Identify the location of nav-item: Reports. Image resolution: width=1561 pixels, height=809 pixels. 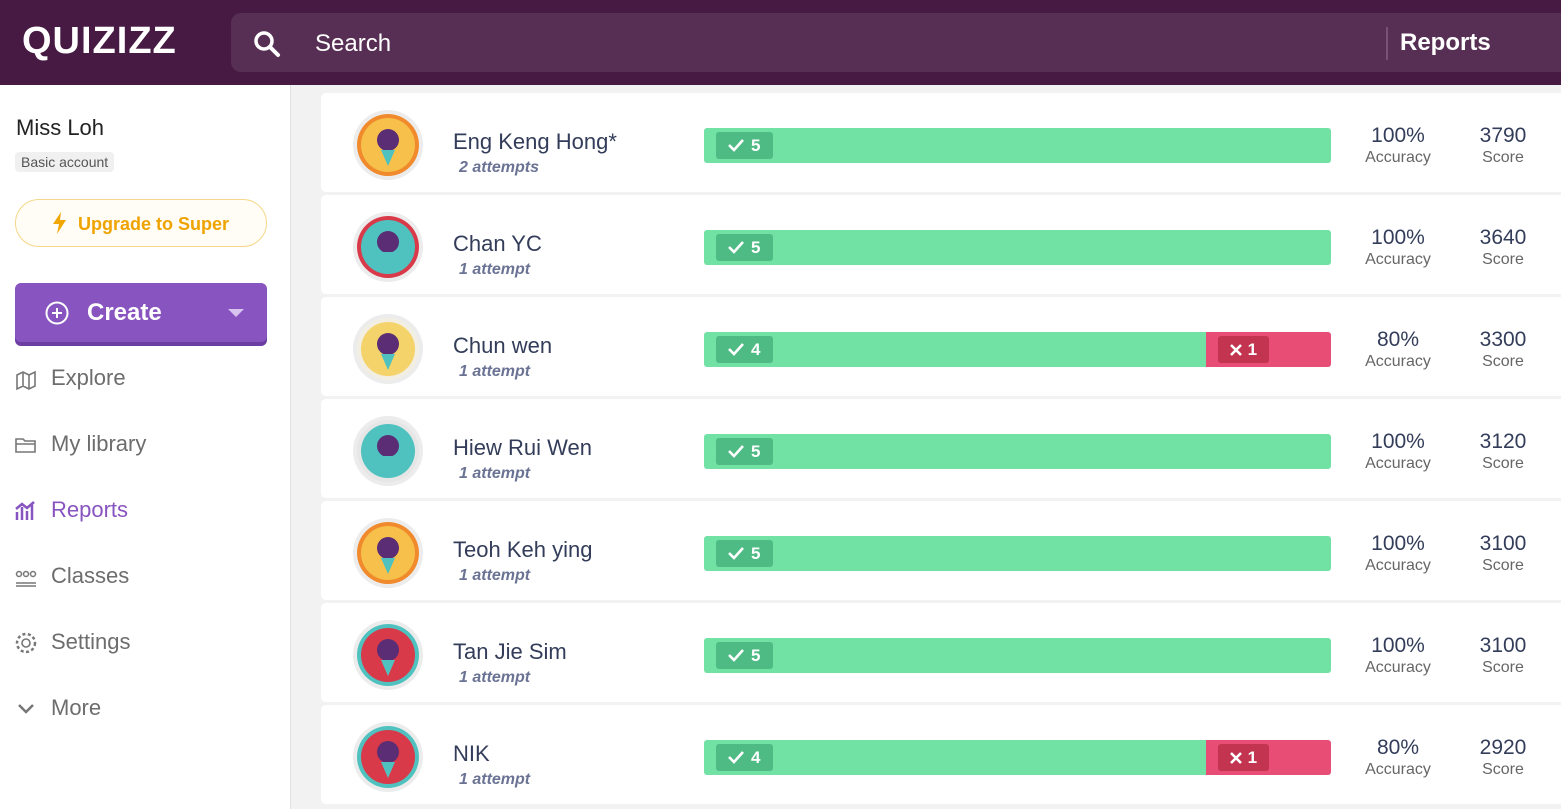
(90, 509).